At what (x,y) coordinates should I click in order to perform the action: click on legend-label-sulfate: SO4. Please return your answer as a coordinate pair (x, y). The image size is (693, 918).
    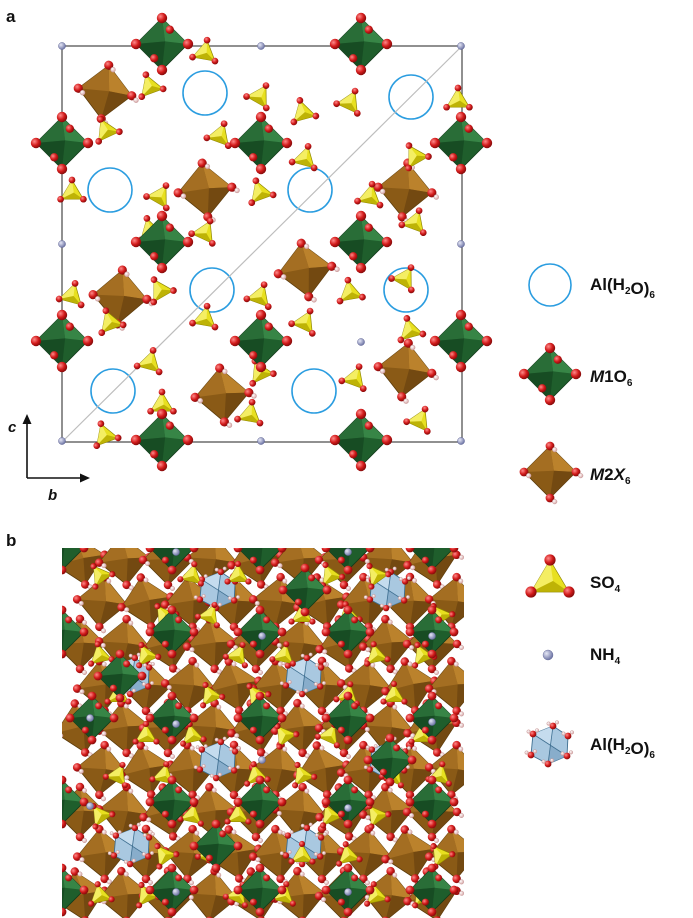
    Looking at the image, I should click on (605, 584).